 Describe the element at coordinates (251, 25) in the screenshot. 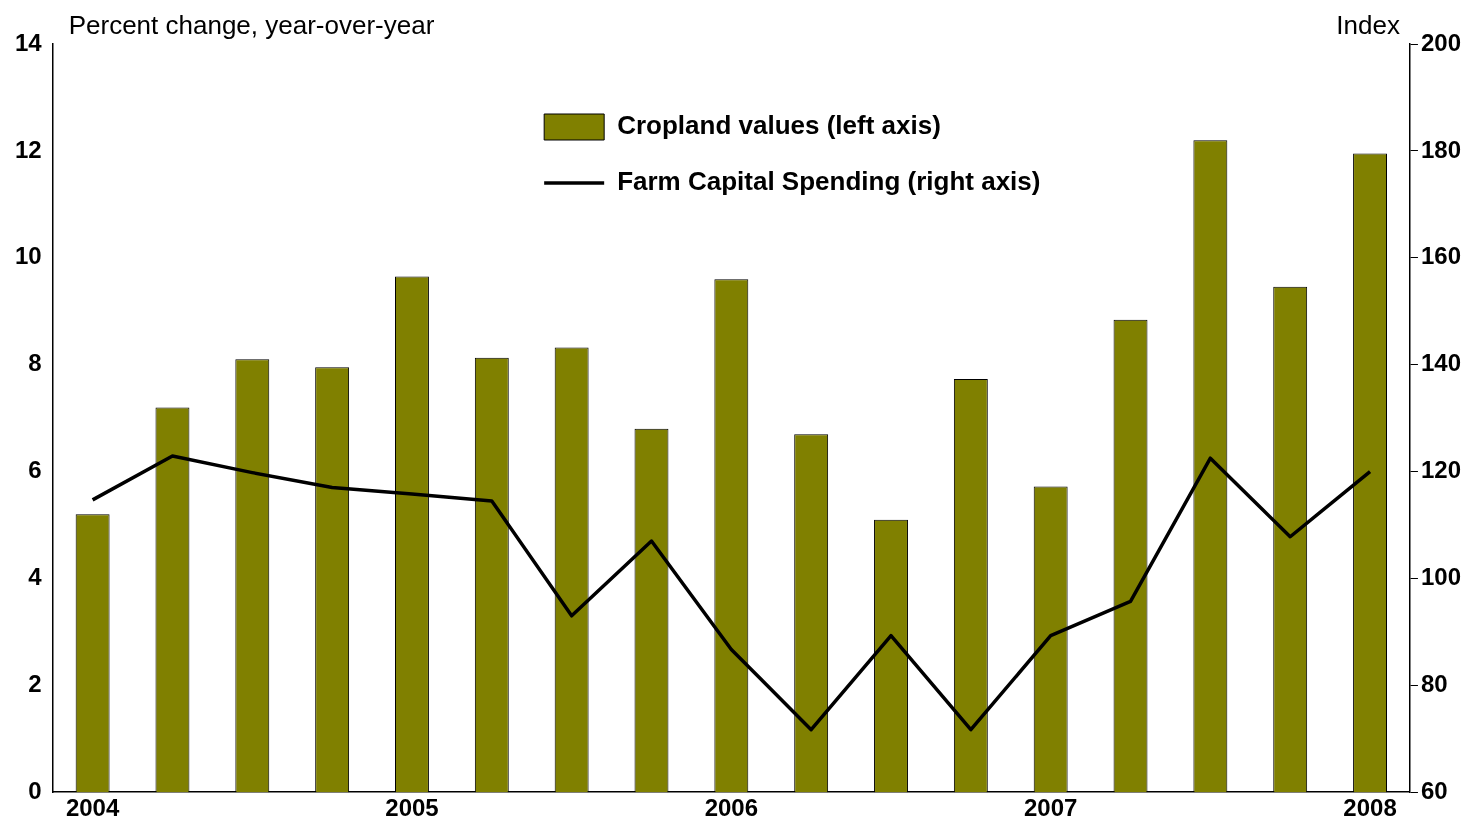

I see `y-axis-title: Percent change, year-over-year` at that location.